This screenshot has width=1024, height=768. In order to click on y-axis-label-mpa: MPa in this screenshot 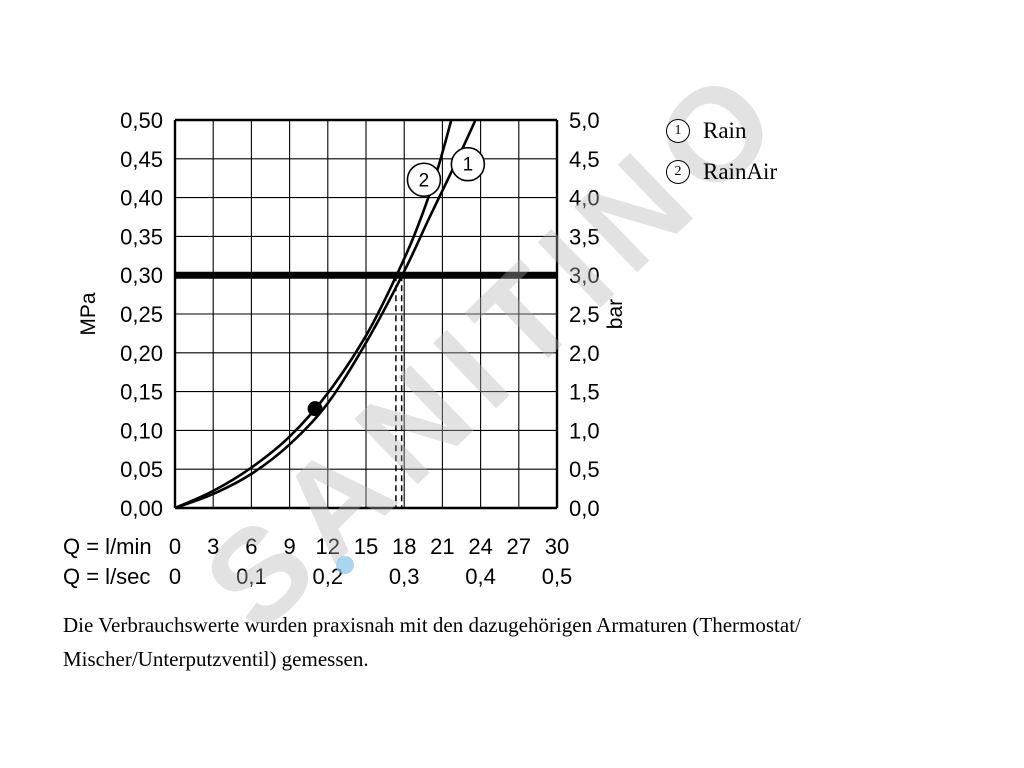, I will do `click(88, 314)`.